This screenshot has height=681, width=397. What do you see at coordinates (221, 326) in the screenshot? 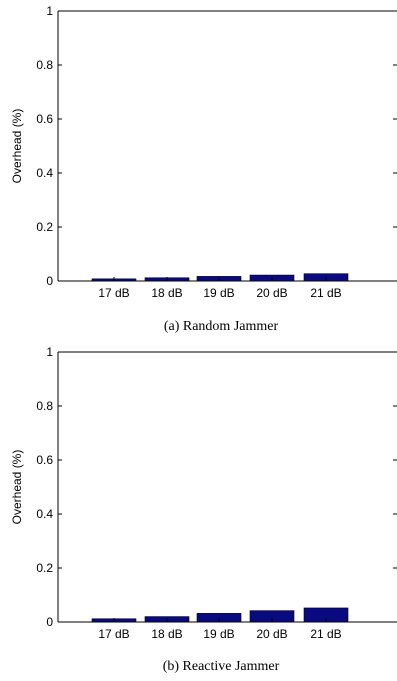
I see `chart-caption: (a) Random Jammer` at bounding box center [221, 326].